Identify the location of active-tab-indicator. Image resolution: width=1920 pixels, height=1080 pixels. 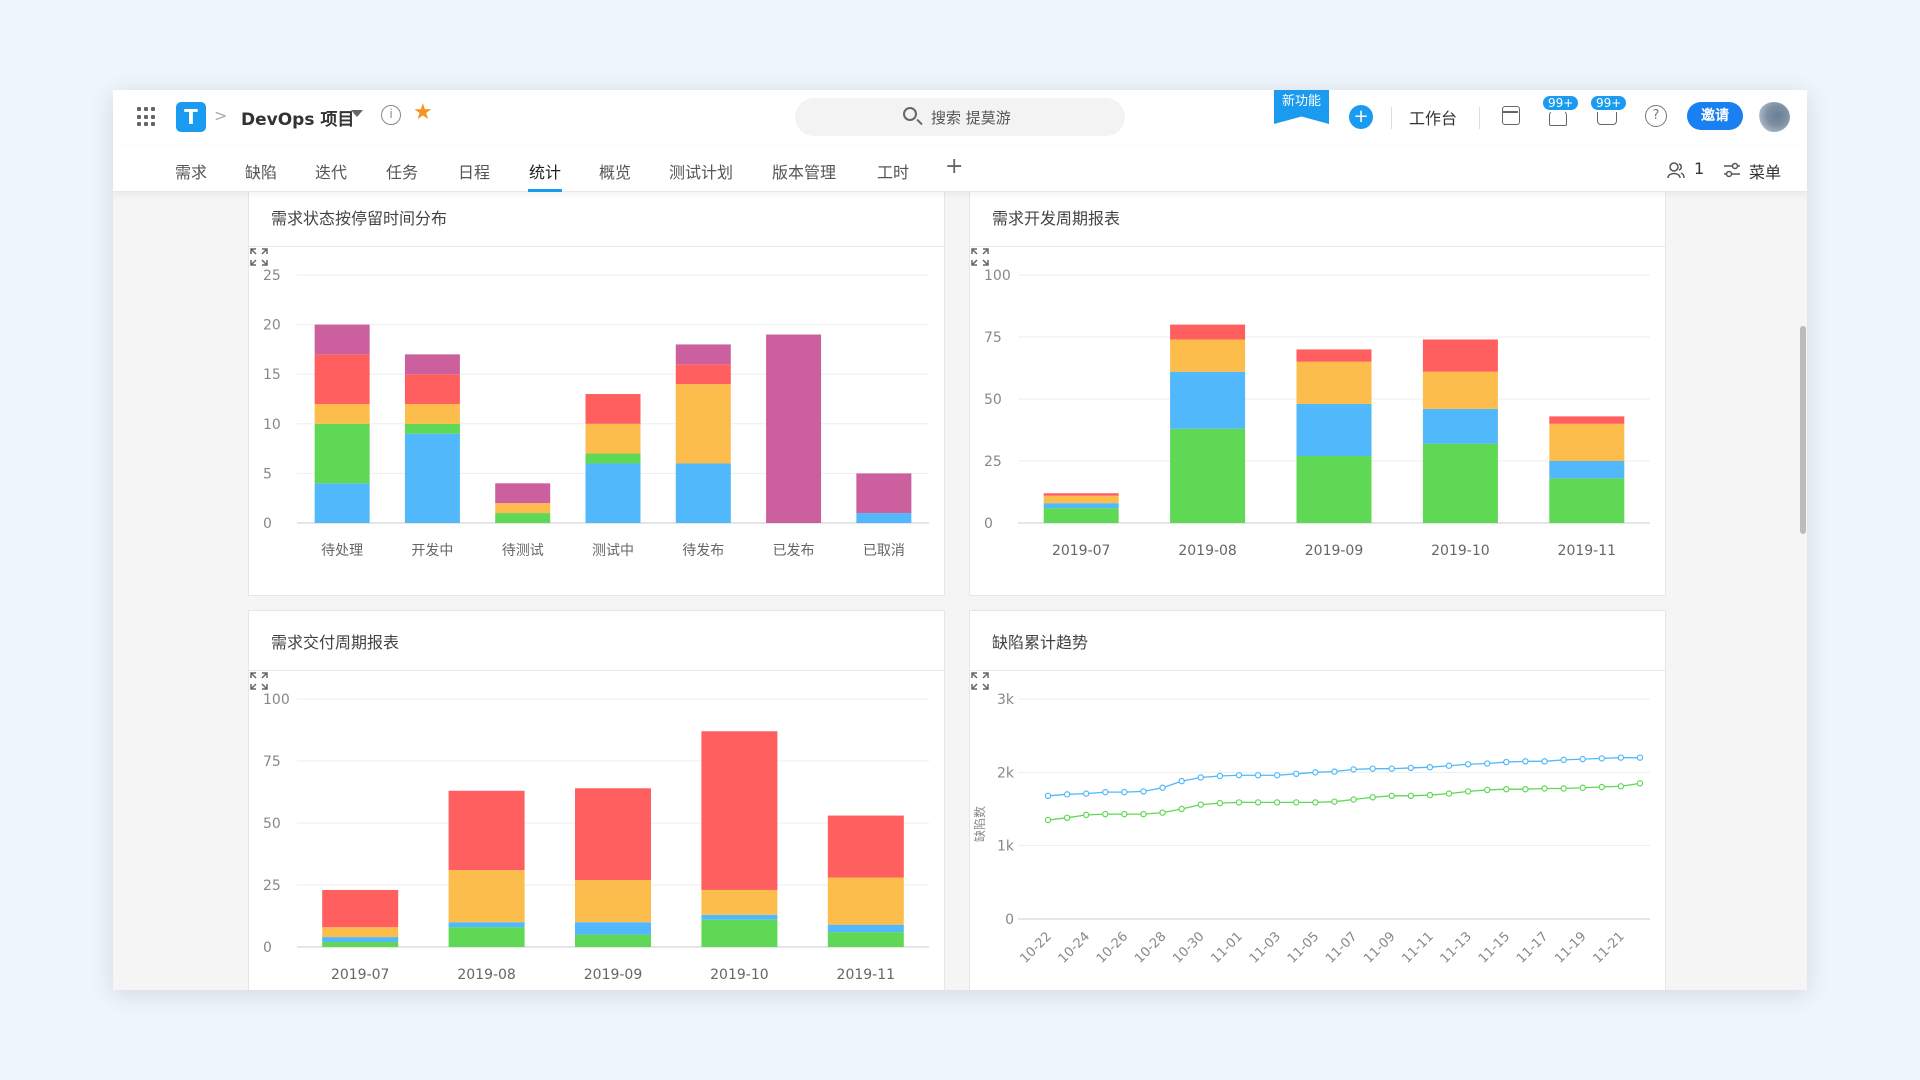
(545, 190).